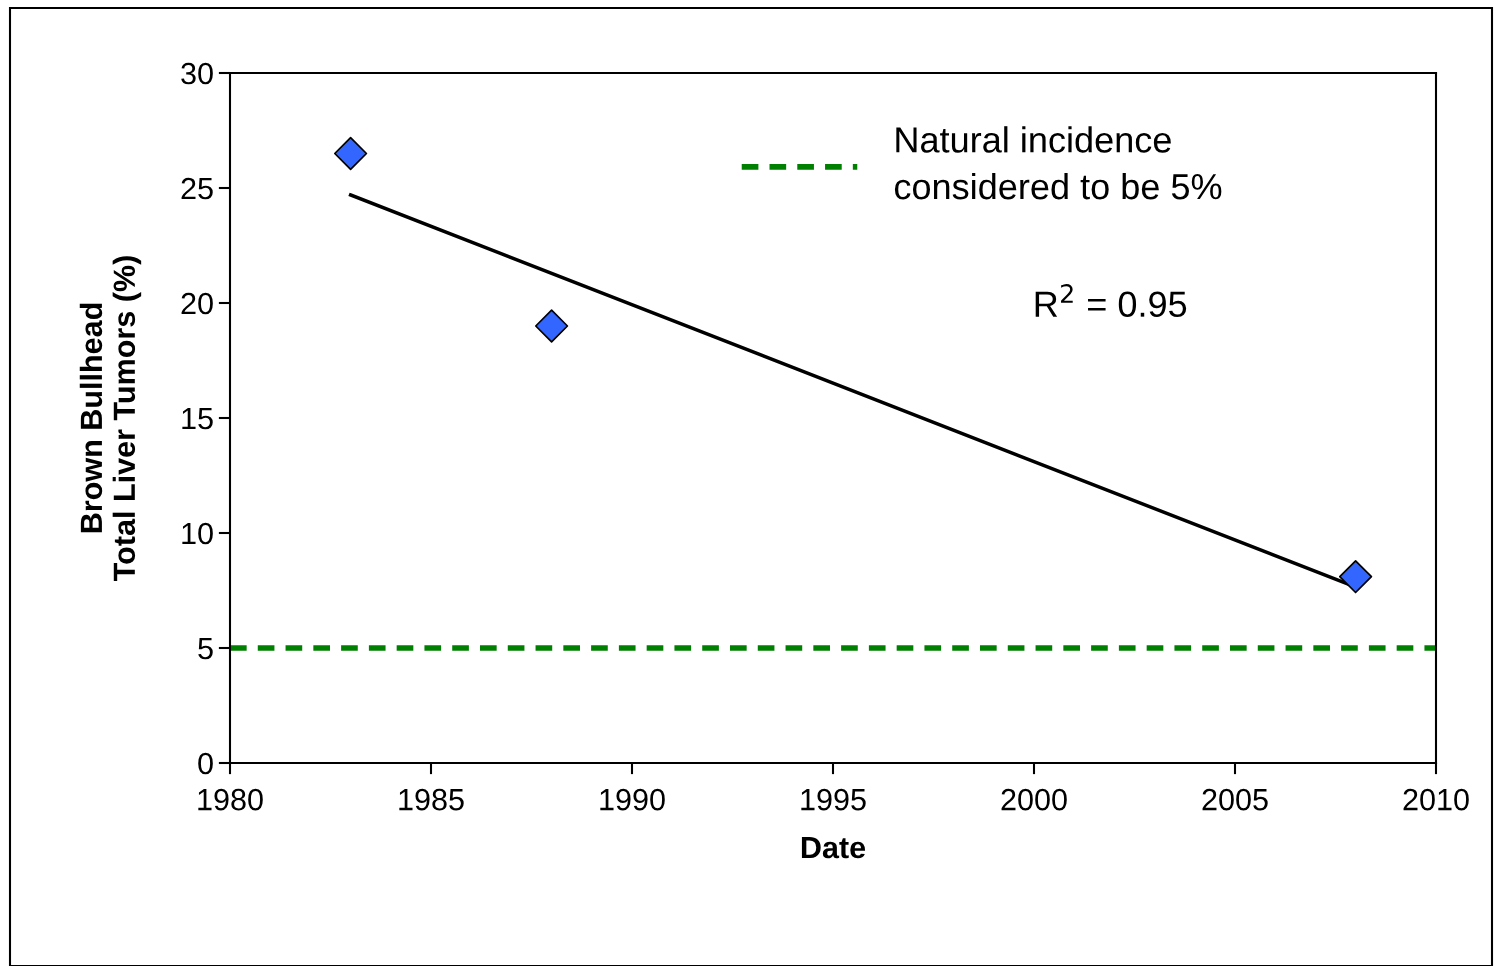  Describe the element at coordinates (632, 799) in the screenshot. I see `x-tick-label: 1990` at that location.